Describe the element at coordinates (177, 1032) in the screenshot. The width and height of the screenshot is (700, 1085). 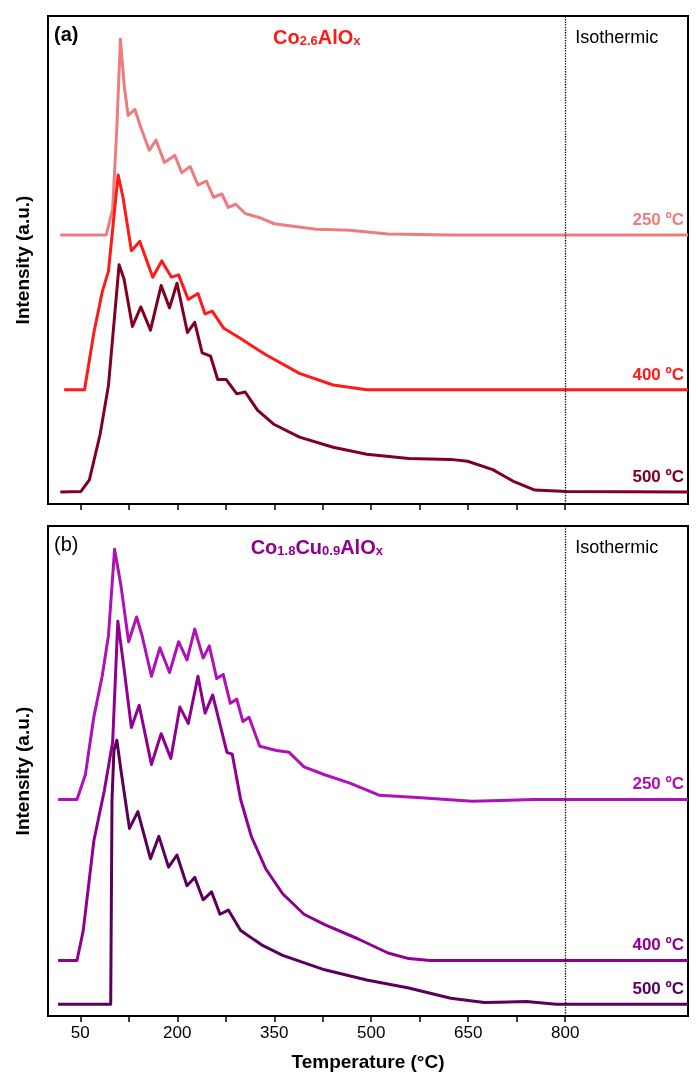
I see `x-tick-label: 200` at that location.